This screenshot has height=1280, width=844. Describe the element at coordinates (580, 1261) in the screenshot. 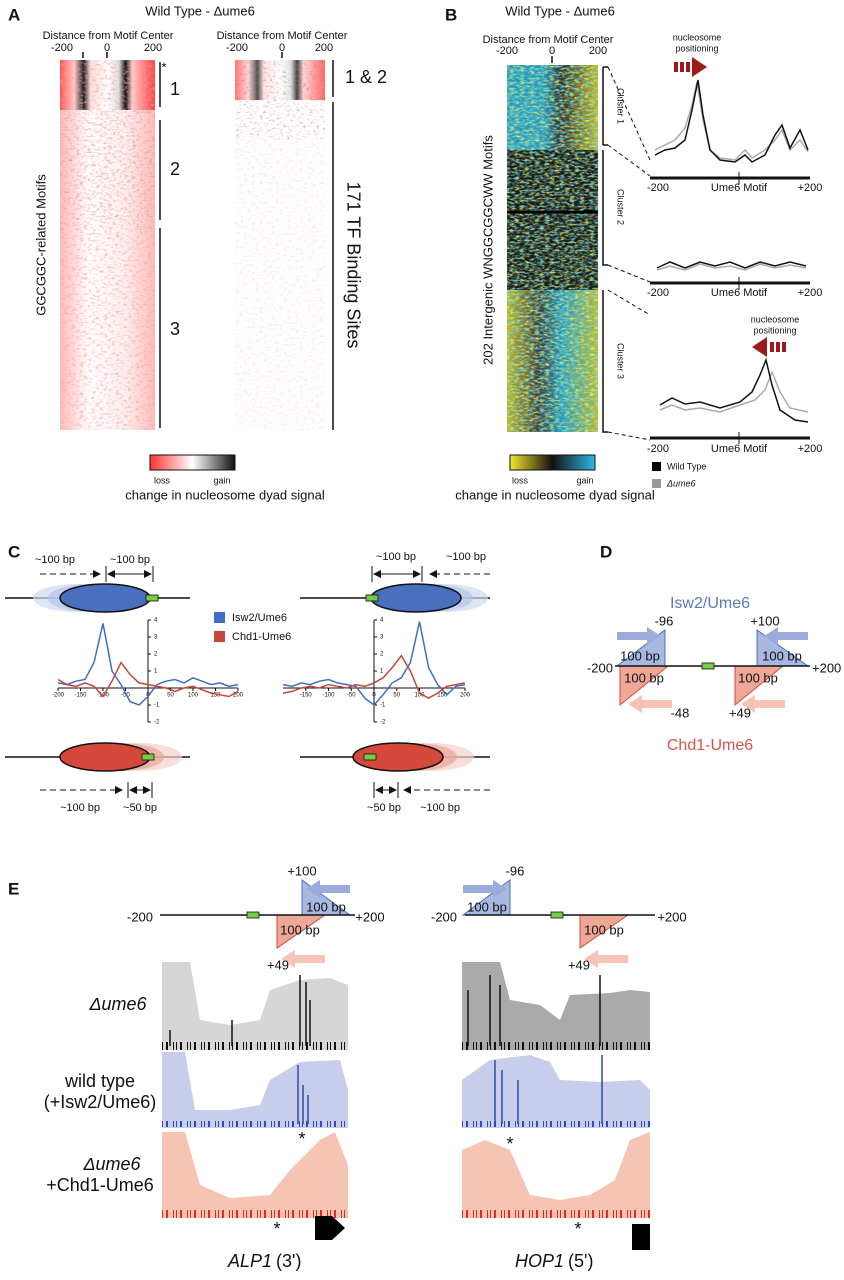

I see `gene-label: (5')` at that location.